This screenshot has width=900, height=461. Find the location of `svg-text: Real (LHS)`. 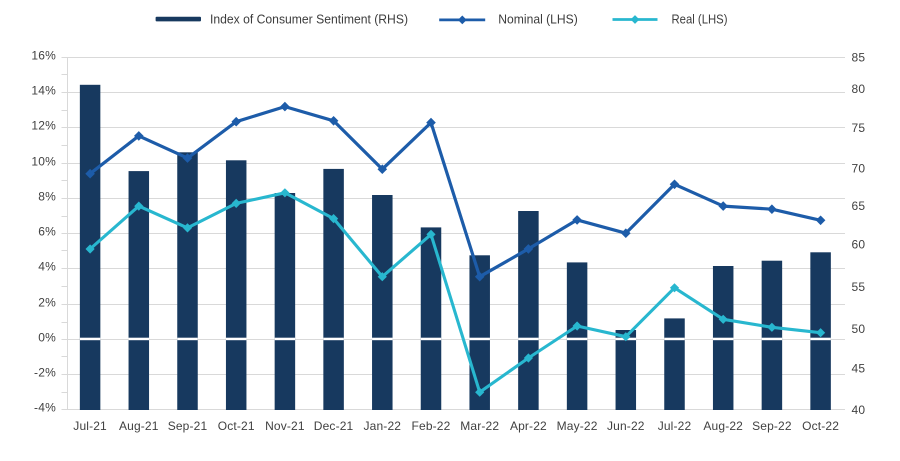

svg-text: Real (LHS) is located at coordinates (700, 19).